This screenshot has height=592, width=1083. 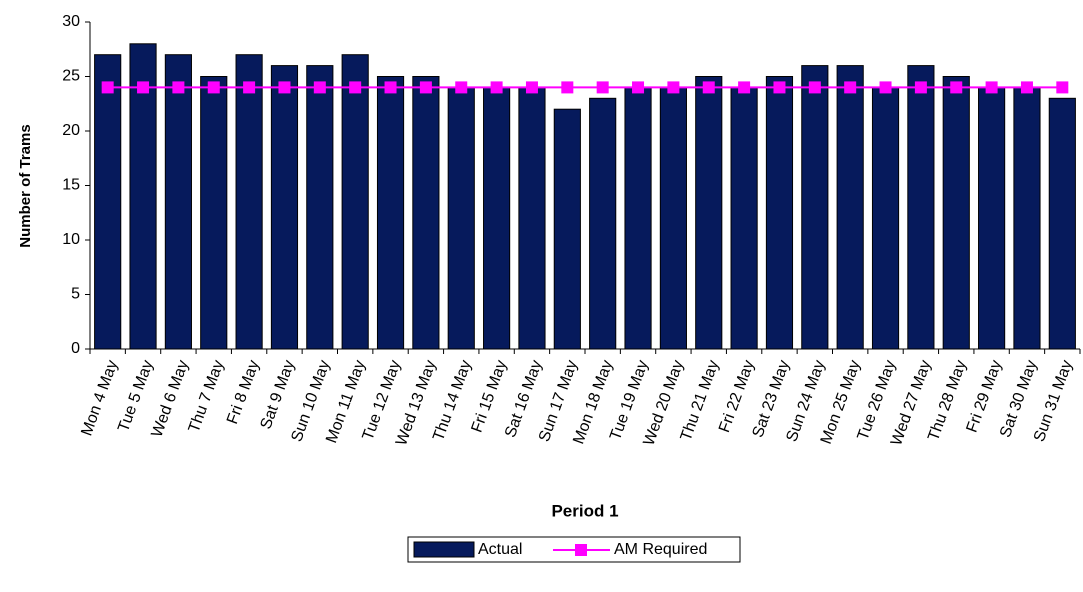 I want to click on x-tick-label: Fri 29 May, so click(x=985, y=396).